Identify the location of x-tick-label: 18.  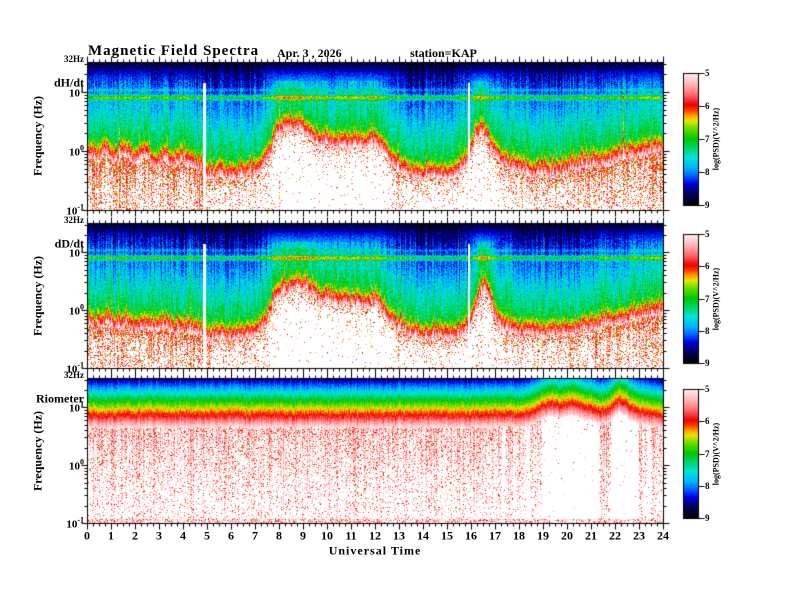
(519, 535).